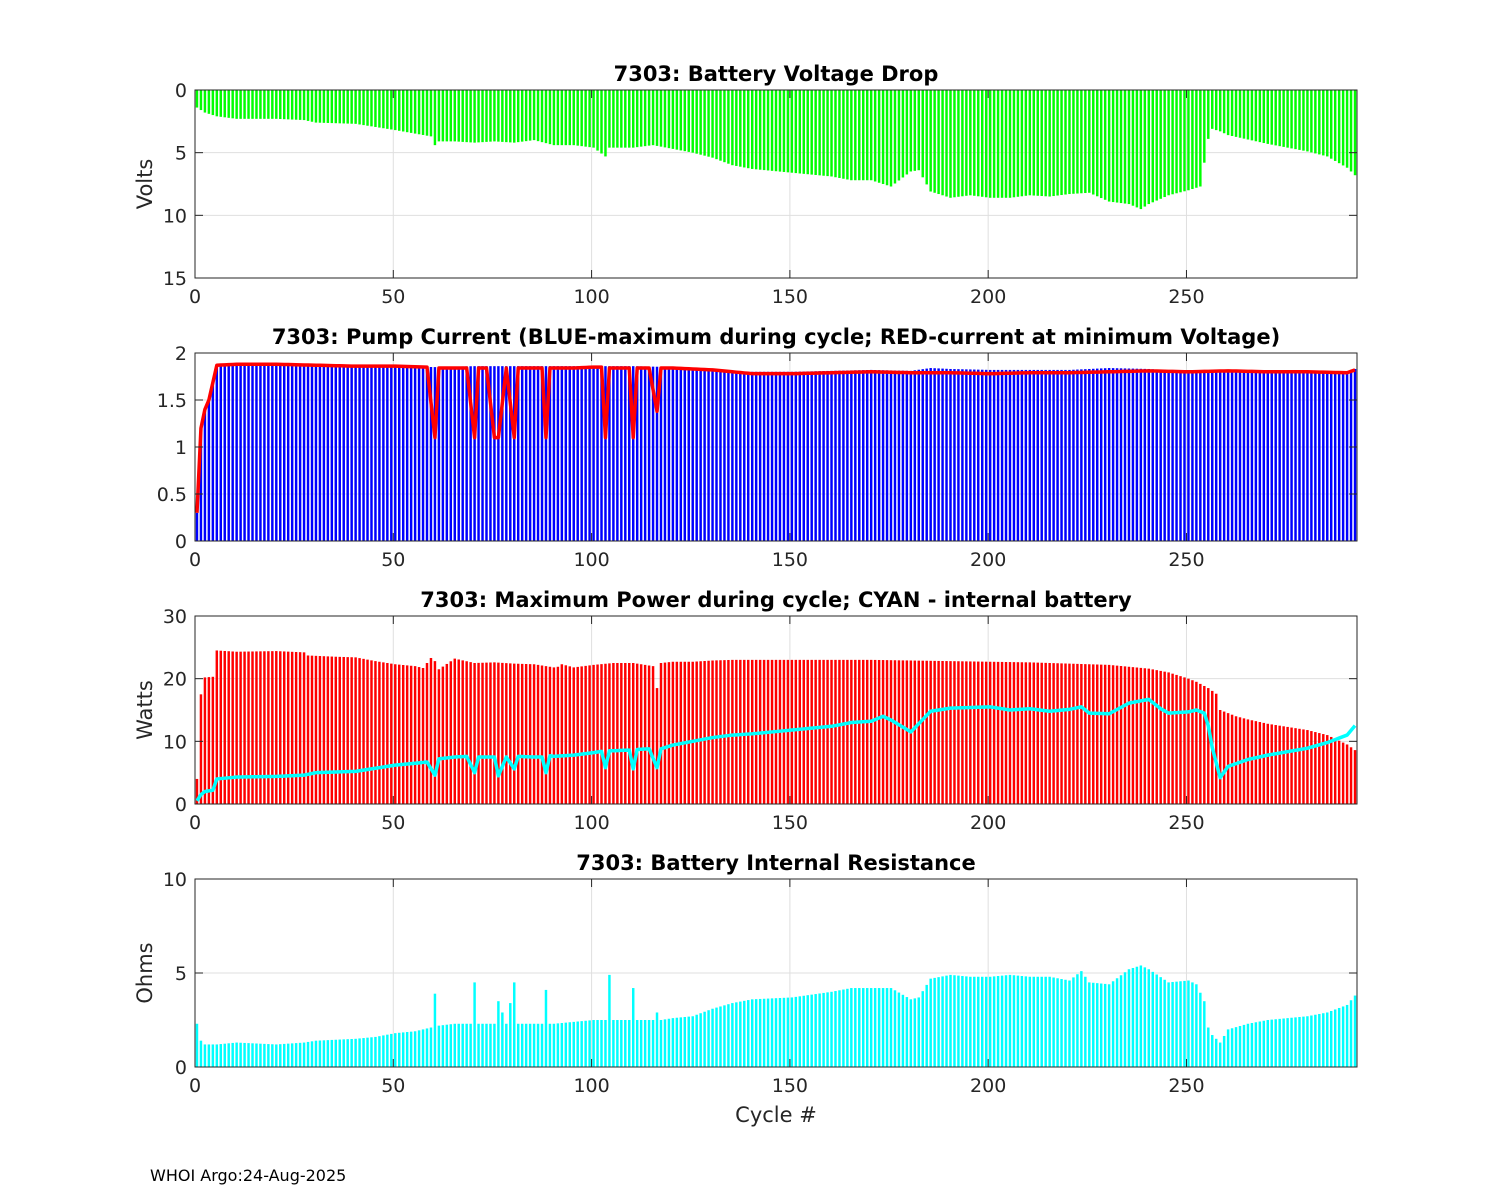 The width and height of the screenshot is (1500, 1200). What do you see at coordinates (195, 1086) in the screenshot?
I see `x-tick-label: 0` at bounding box center [195, 1086].